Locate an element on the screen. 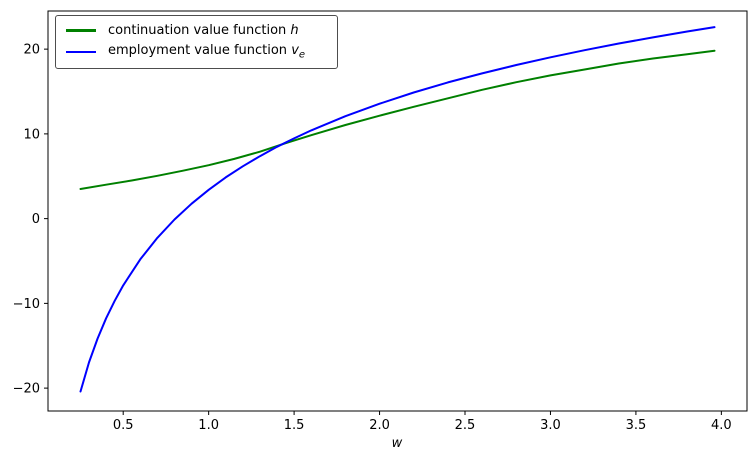 The image size is (756, 463). legend-line-blue is located at coordinates (81, 52).